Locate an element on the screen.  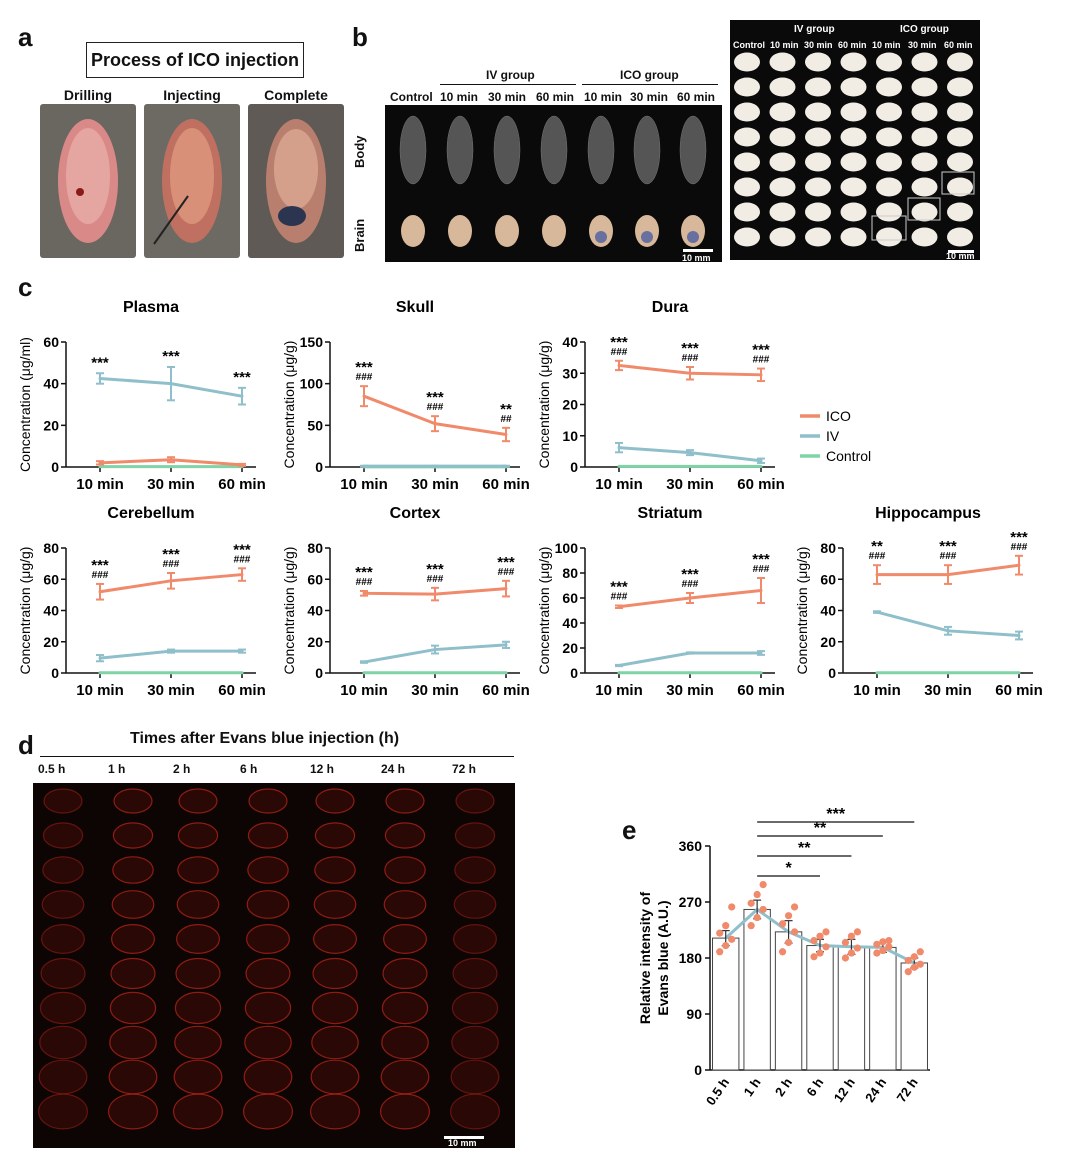
time-label: 2 h is located at coordinates (182, 769).